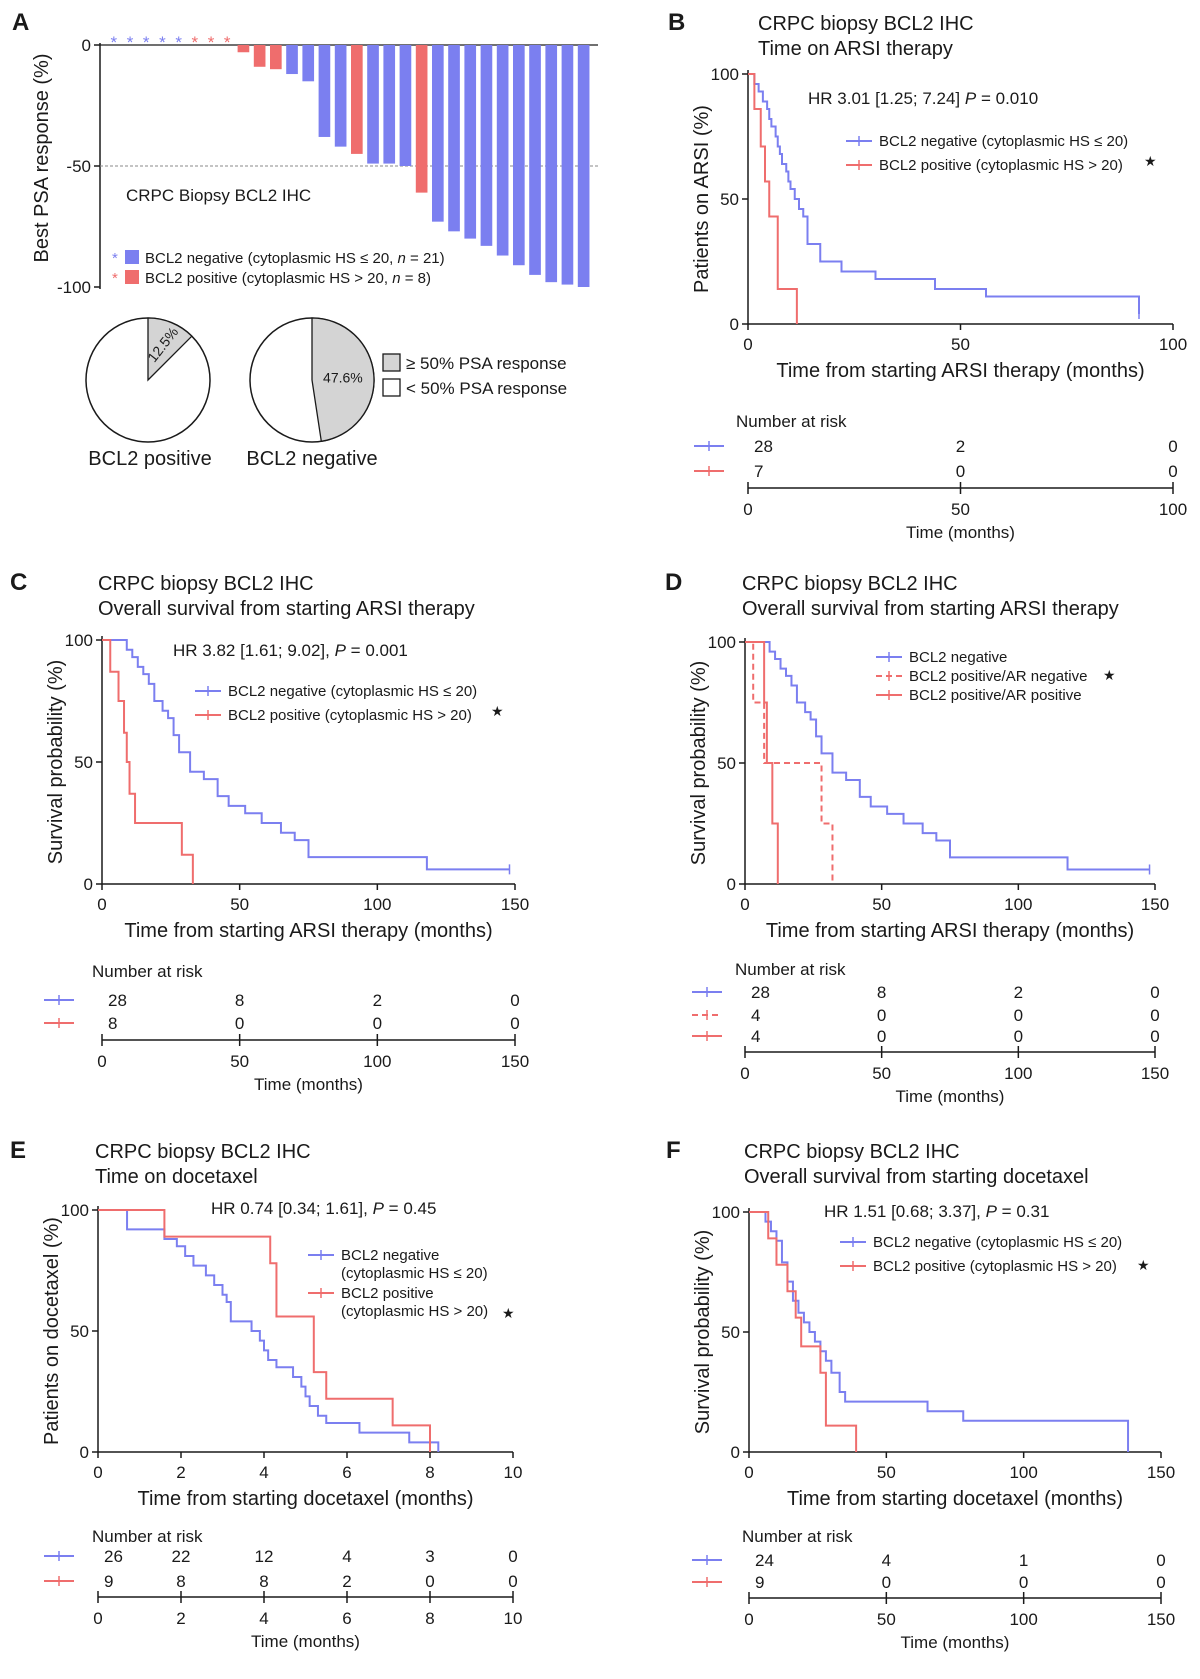  I want to click on legend-label: BCL2 negative (cytoplasmic HS ≤ 20), so click(352, 691).